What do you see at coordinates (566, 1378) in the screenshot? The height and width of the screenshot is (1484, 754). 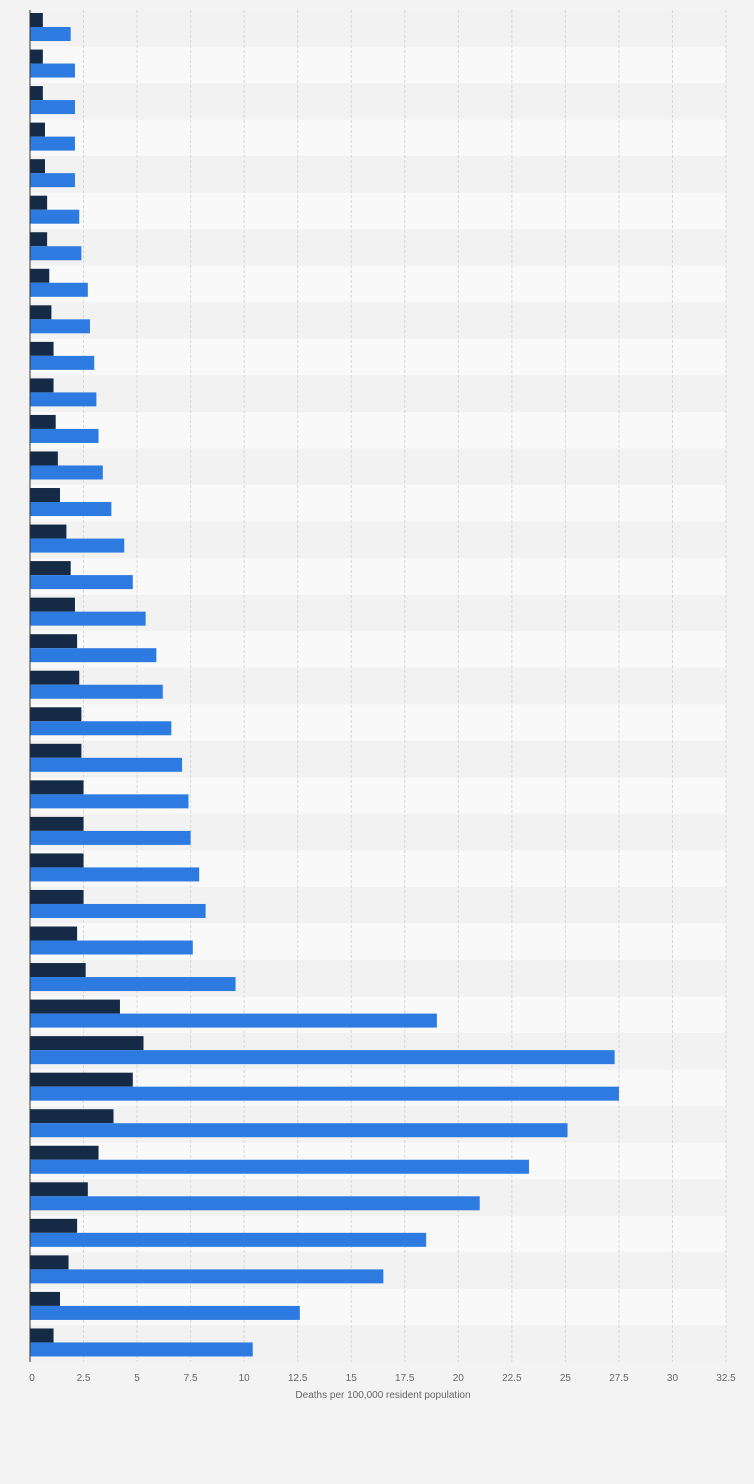 I see `x-tick-label: 25` at bounding box center [566, 1378].